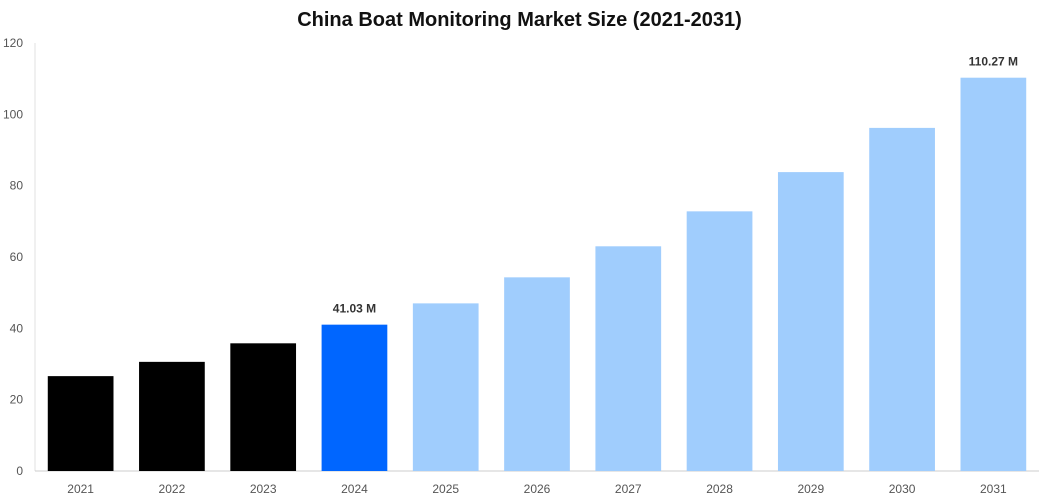 This screenshot has height=500, width=1039. Describe the element at coordinates (19, 471) in the screenshot. I see `y-tick-label: 0` at that location.